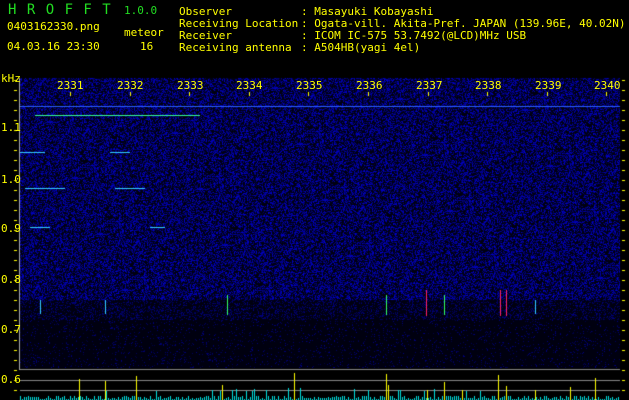 The width and height of the screenshot is (629, 400). What do you see at coordinates (11, 179) in the screenshot?
I see `y-tick-label: 1.0` at bounding box center [11, 179].